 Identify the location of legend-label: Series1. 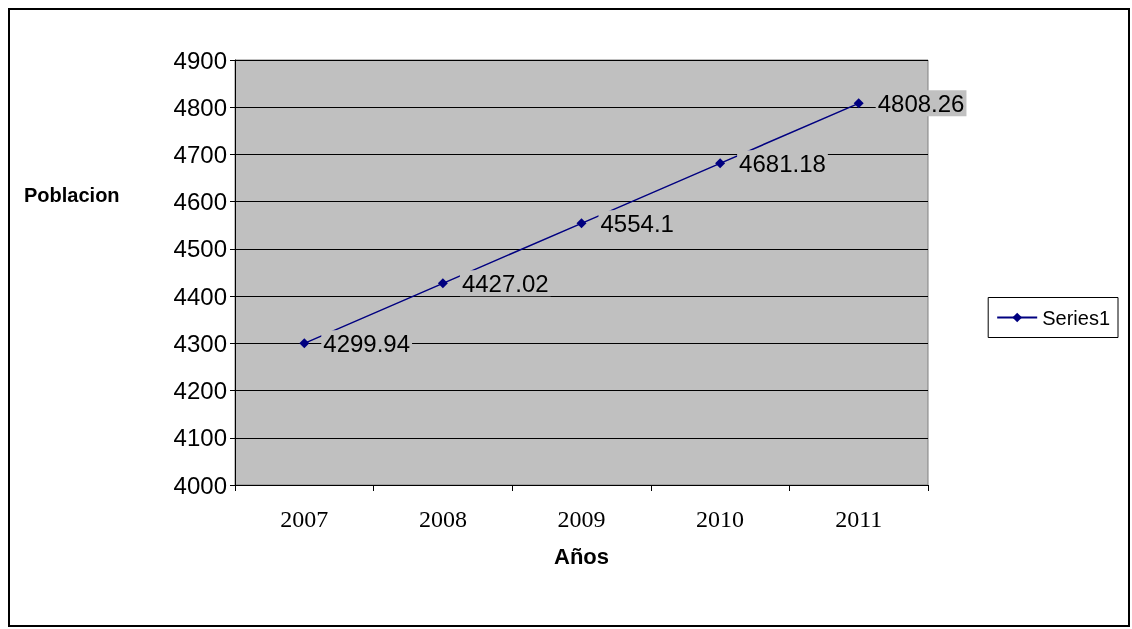
(1076, 317).